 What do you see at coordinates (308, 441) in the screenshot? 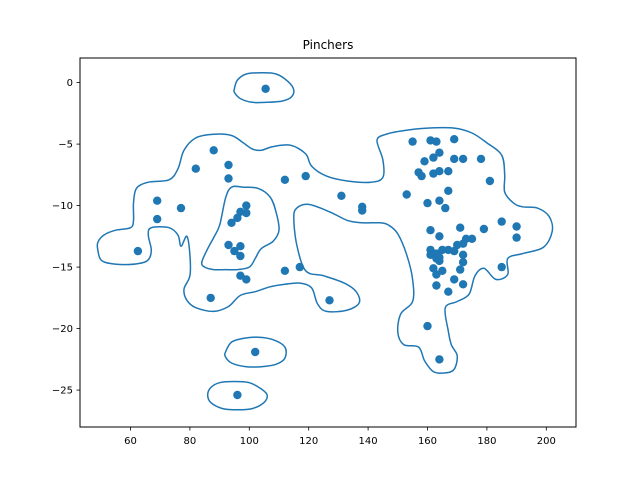
I see `x-tick-label: 120` at bounding box center [308, 441].